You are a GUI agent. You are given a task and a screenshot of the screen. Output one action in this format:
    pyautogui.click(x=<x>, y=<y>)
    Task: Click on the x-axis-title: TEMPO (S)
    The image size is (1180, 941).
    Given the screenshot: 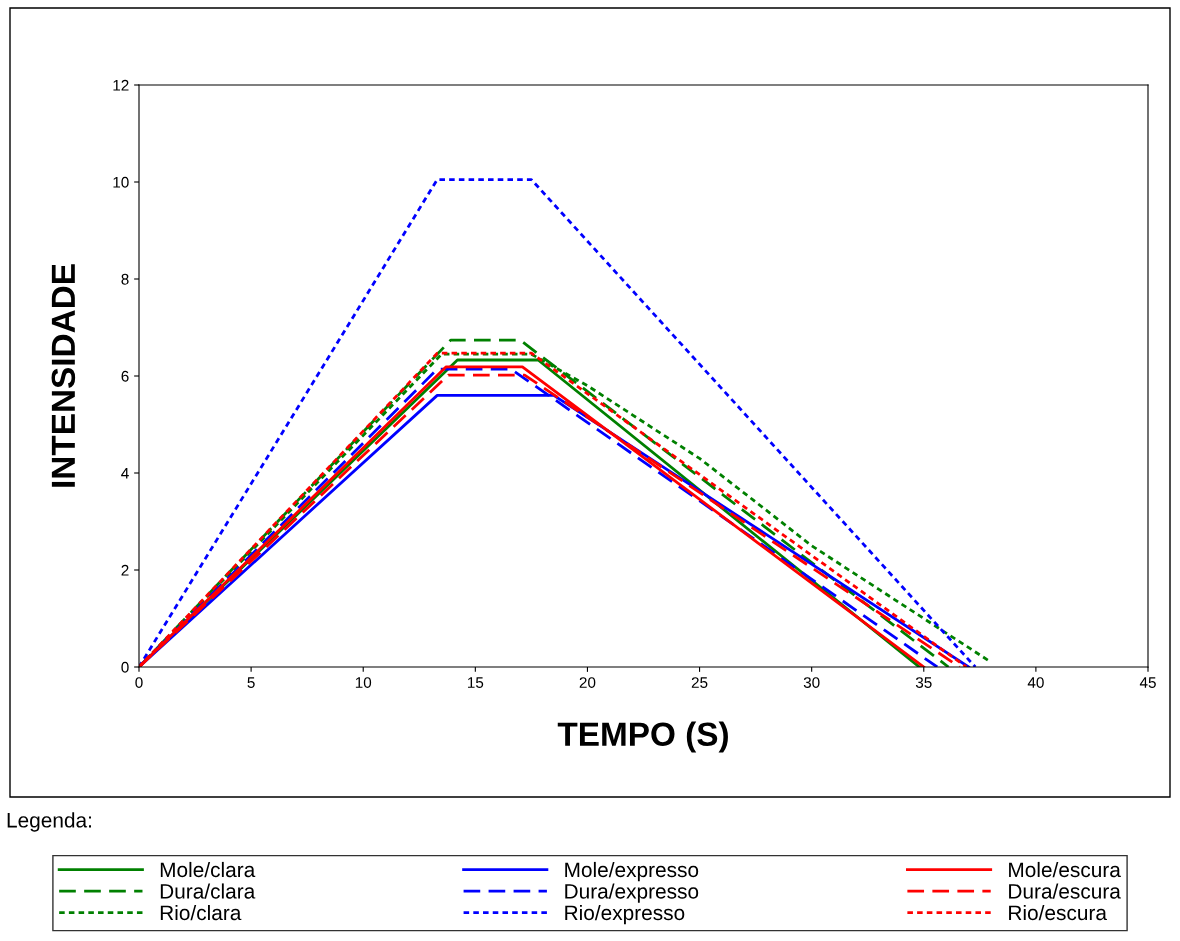 What is the action you would take?
    pyautogui.click(x=642, y=737)
    